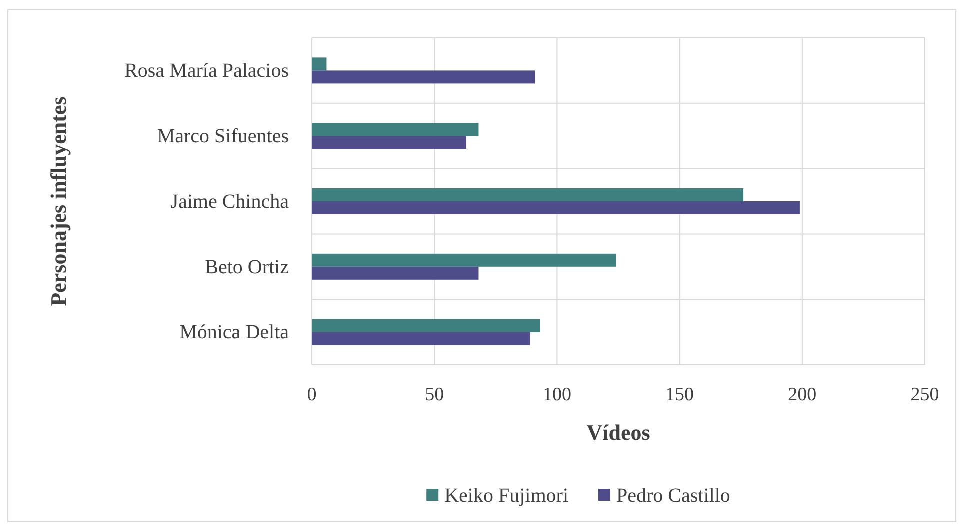 The height and width of the screenshot is (526, 961). What do you see at coordinates (207, 71) in the screenshot?
I see `y-tick-label: Rosa María Palacios` at bounding box center [207, 71].